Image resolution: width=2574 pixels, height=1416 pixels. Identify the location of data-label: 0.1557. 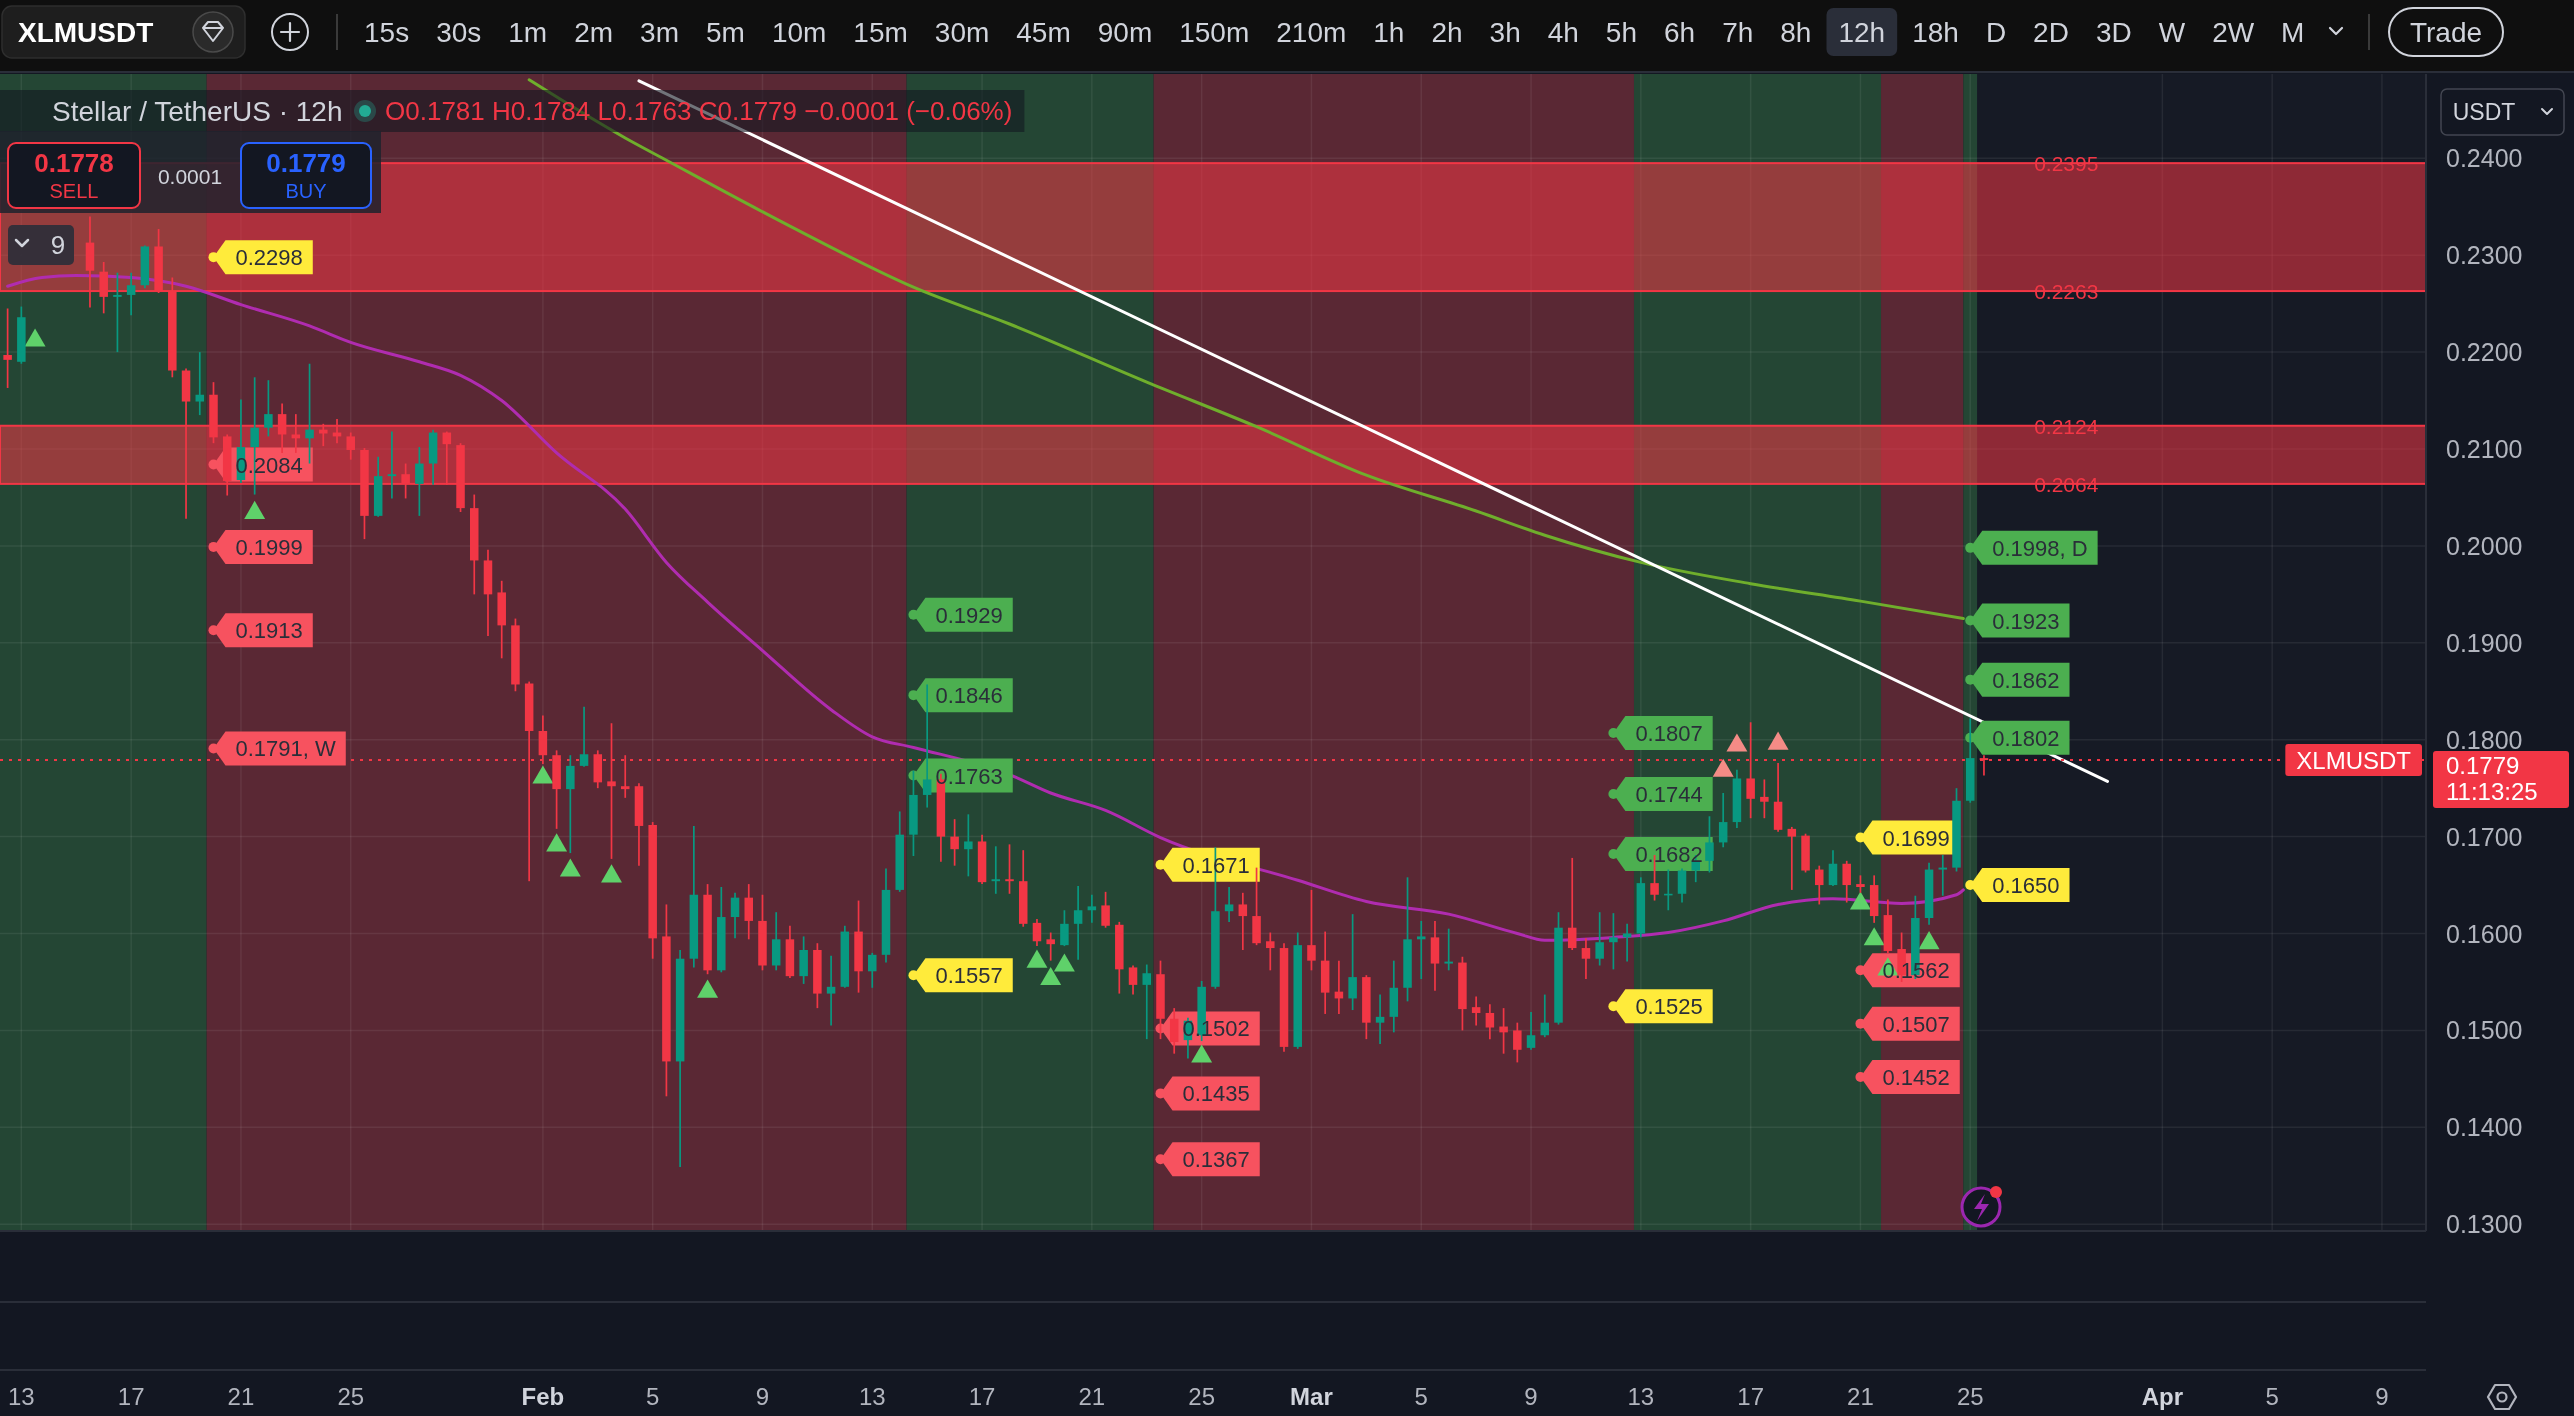
(969, 975).